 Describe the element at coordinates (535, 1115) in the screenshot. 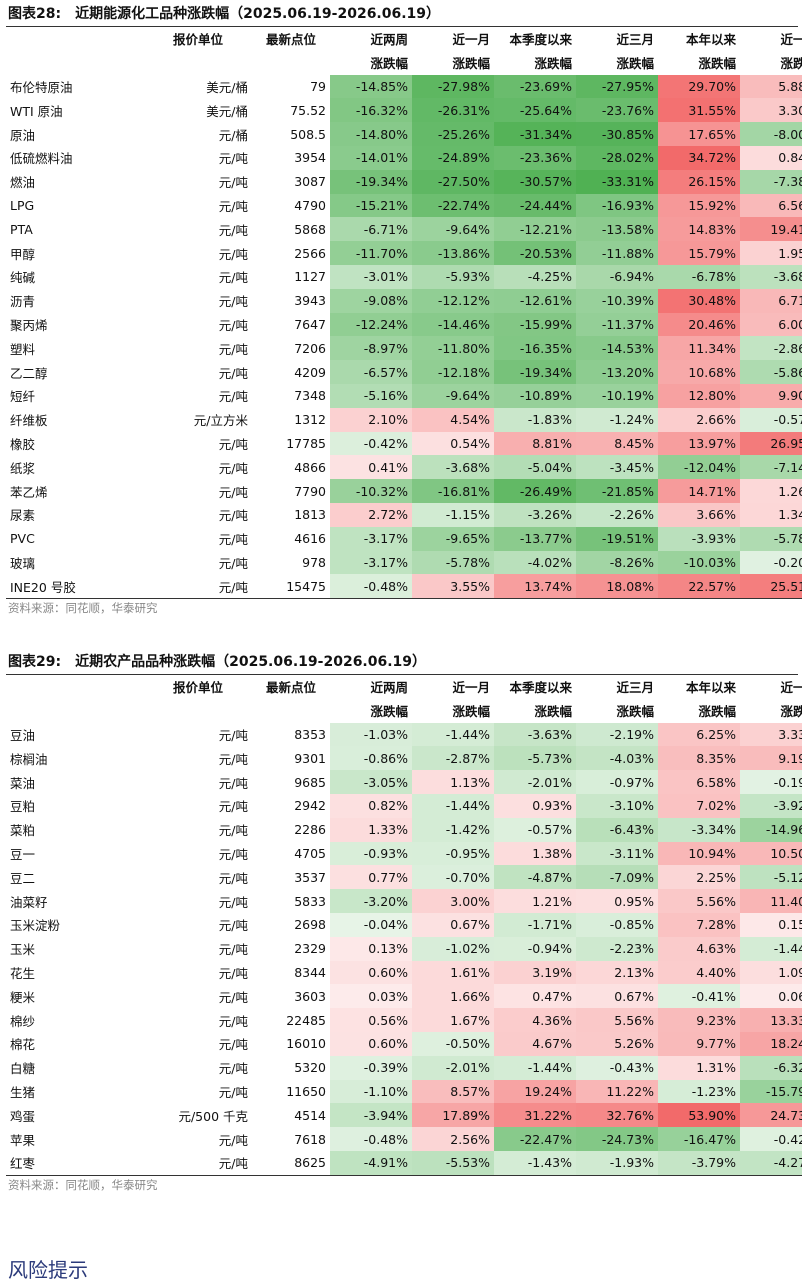

I see `change-cell: 31.22%` at that location.